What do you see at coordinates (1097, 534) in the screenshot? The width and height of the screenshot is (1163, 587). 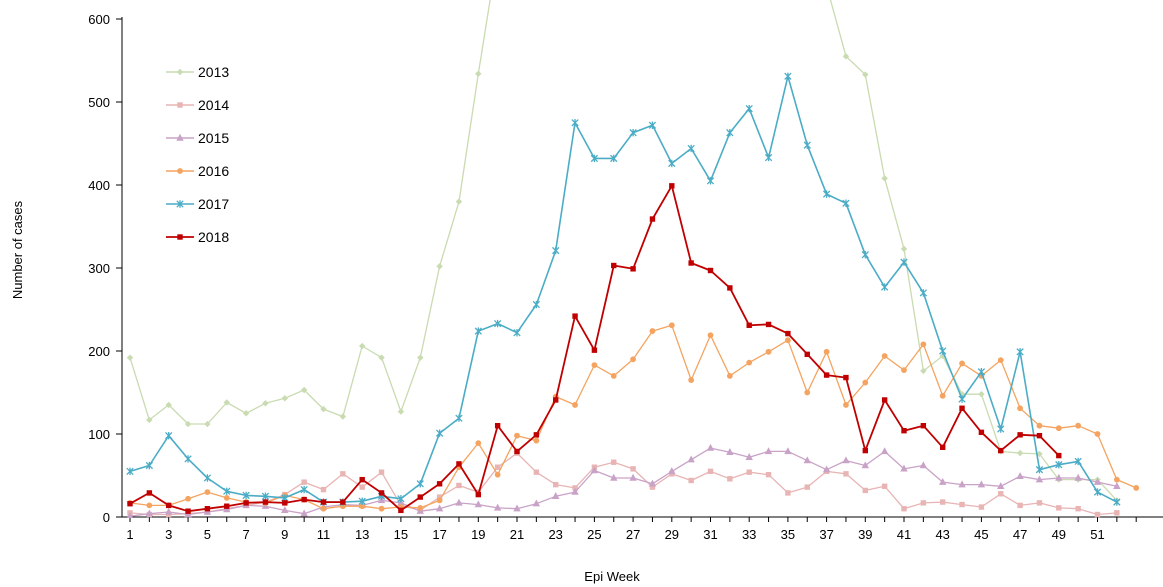 I see `x-tick-label: 51` at bounding box center [1097, 534].